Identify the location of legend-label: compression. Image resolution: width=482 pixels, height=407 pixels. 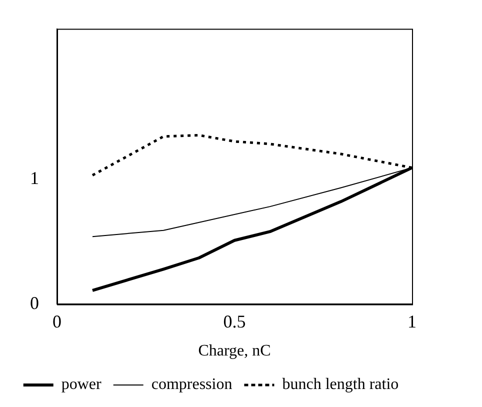
(191, 385).